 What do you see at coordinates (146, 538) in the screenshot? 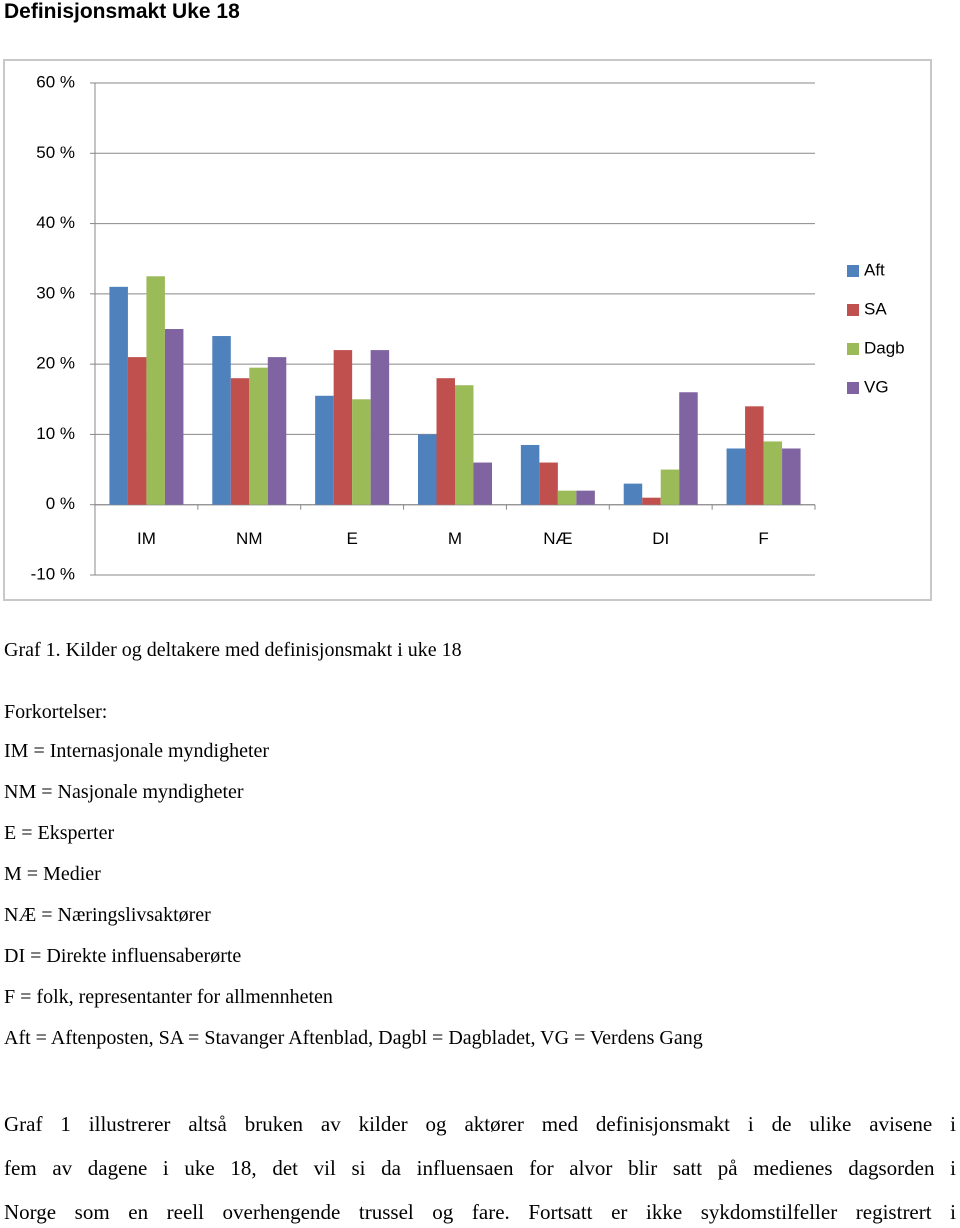
I see `x-tick-label: IM` at bounding box center [146, 538].